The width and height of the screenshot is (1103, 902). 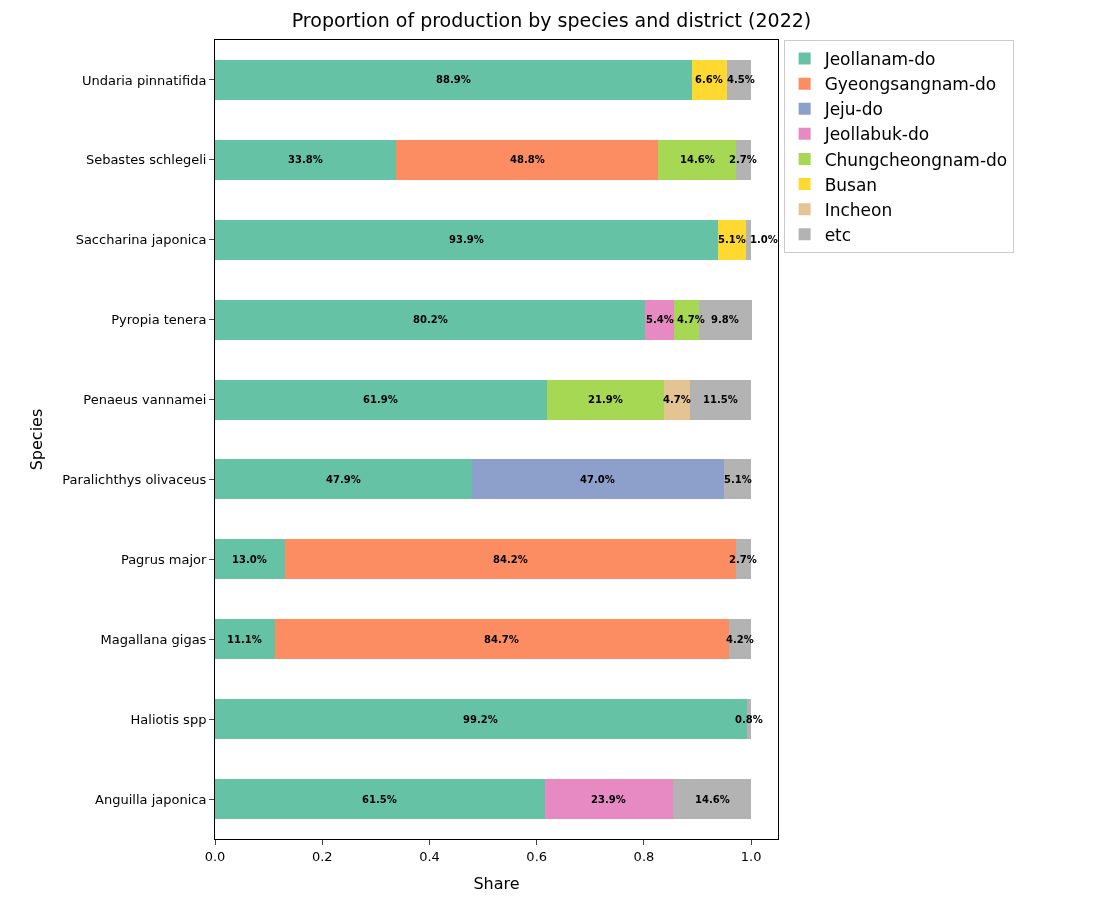 I want to click on data-label: 47.9%, so click(x=343, y=479).